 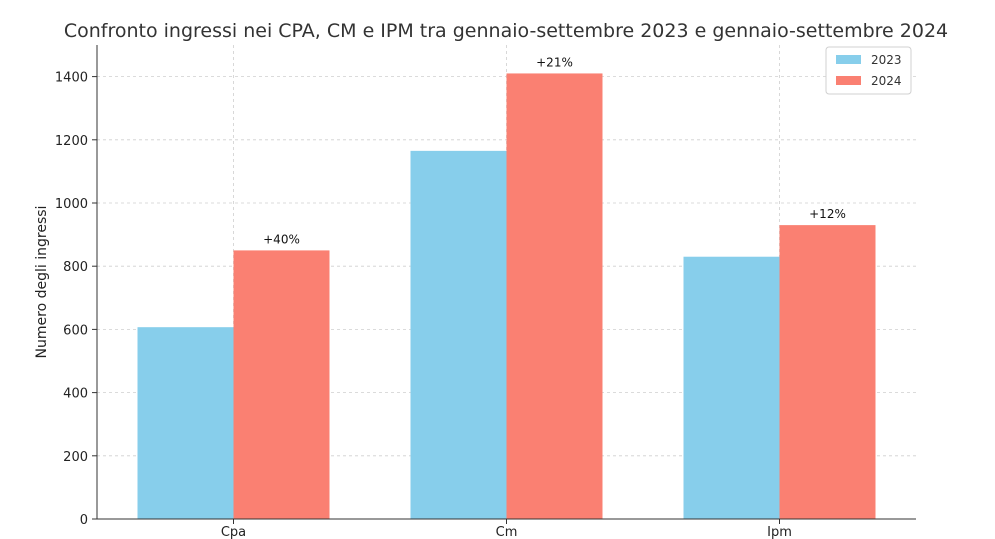 I want to click on x-tick-label: Ipm, so click(x=779, y=532).